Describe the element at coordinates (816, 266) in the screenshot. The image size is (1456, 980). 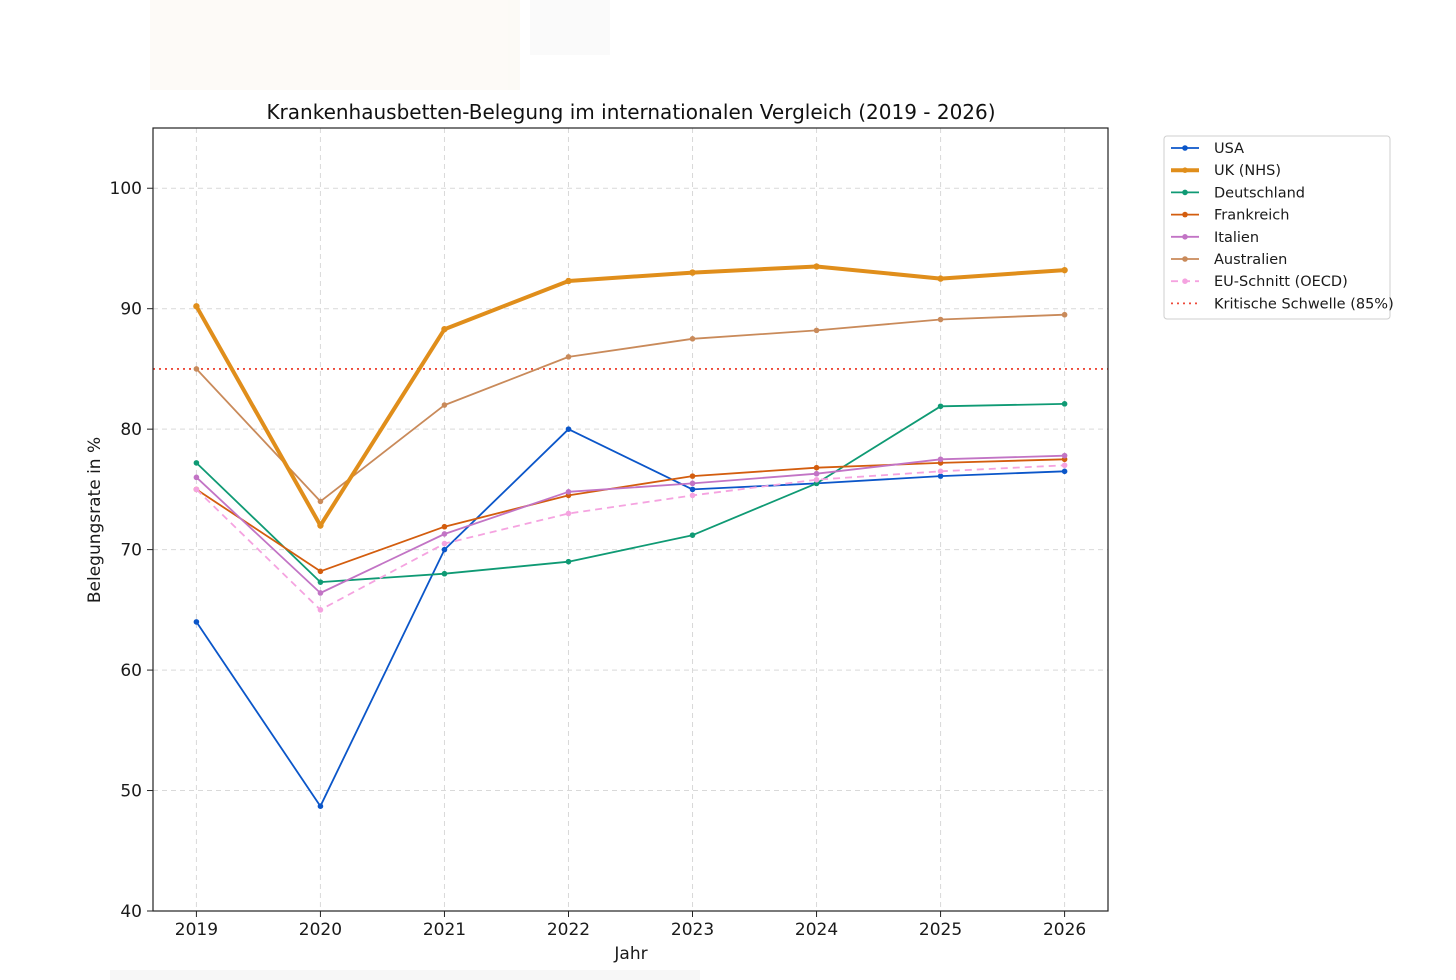
I see `data-point-uk-nhs-2024` at that location.